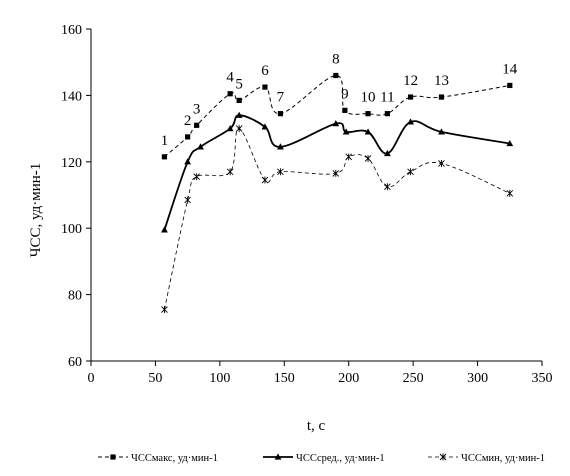  I want to click on y-tick-label: 60, so click(75, 362).